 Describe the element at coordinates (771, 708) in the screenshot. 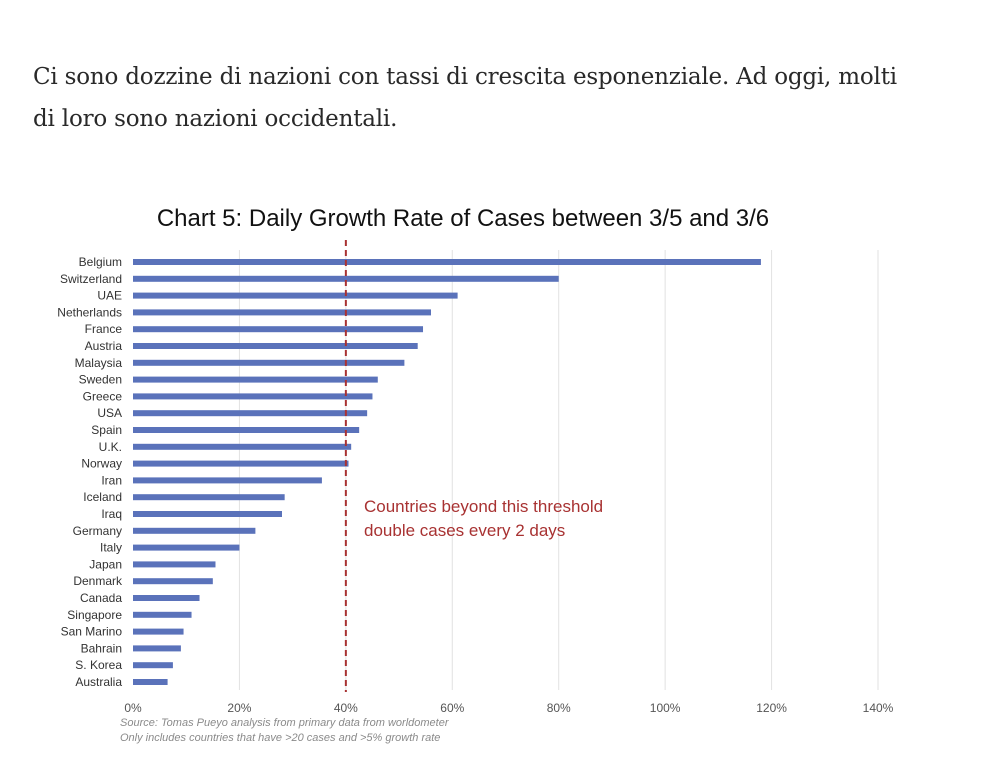

I see `x-tick-label: 120%` at that location.